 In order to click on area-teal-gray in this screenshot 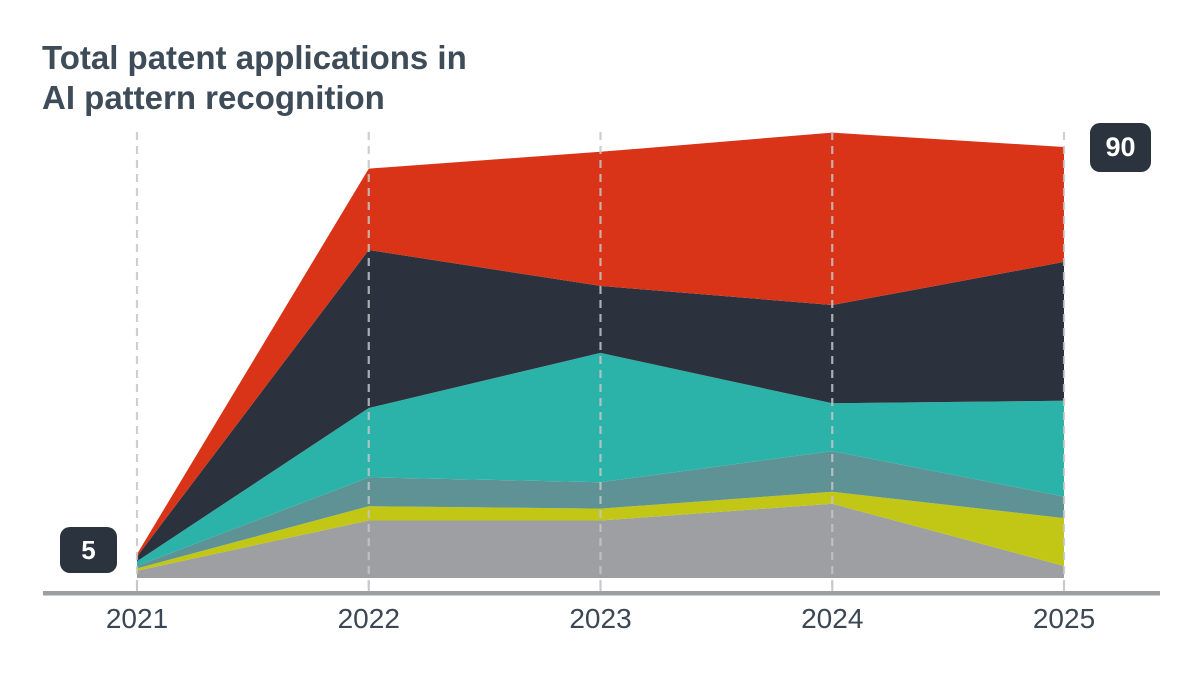, I will do `click(600, 510)`.